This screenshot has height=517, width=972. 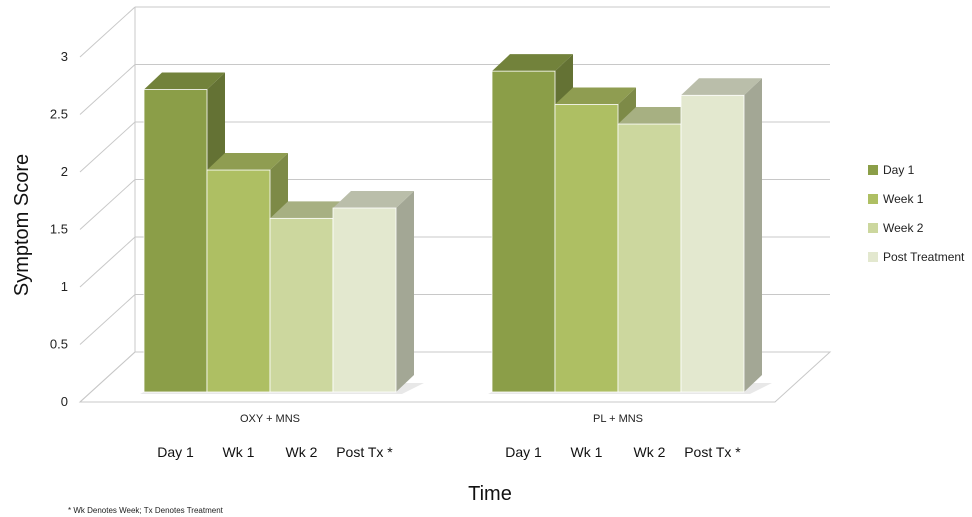 What do you see at coordinates (64, 286) in the screenshot?
I see `y-tick-label: 1` at bounding box center [64, 286].